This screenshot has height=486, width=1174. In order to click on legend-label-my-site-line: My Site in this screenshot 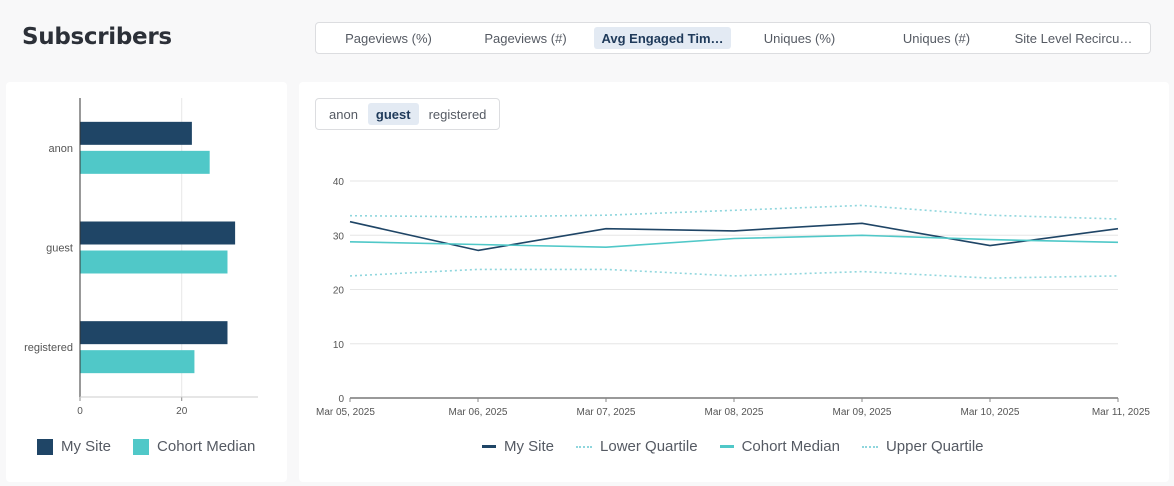, I will do `click(529, 446)`.